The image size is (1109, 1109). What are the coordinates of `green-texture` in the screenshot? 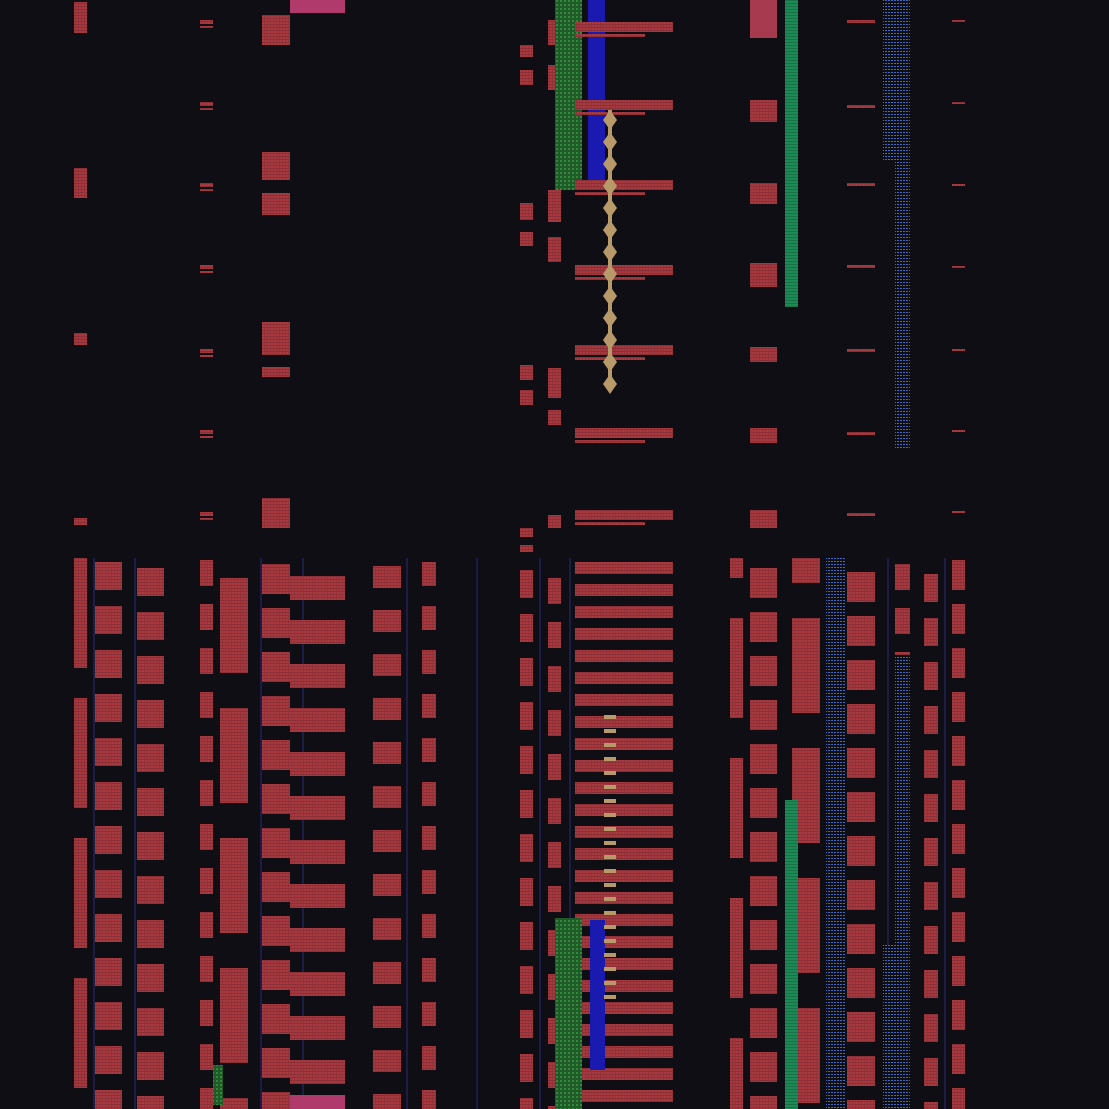 It's located at (218, 1085).